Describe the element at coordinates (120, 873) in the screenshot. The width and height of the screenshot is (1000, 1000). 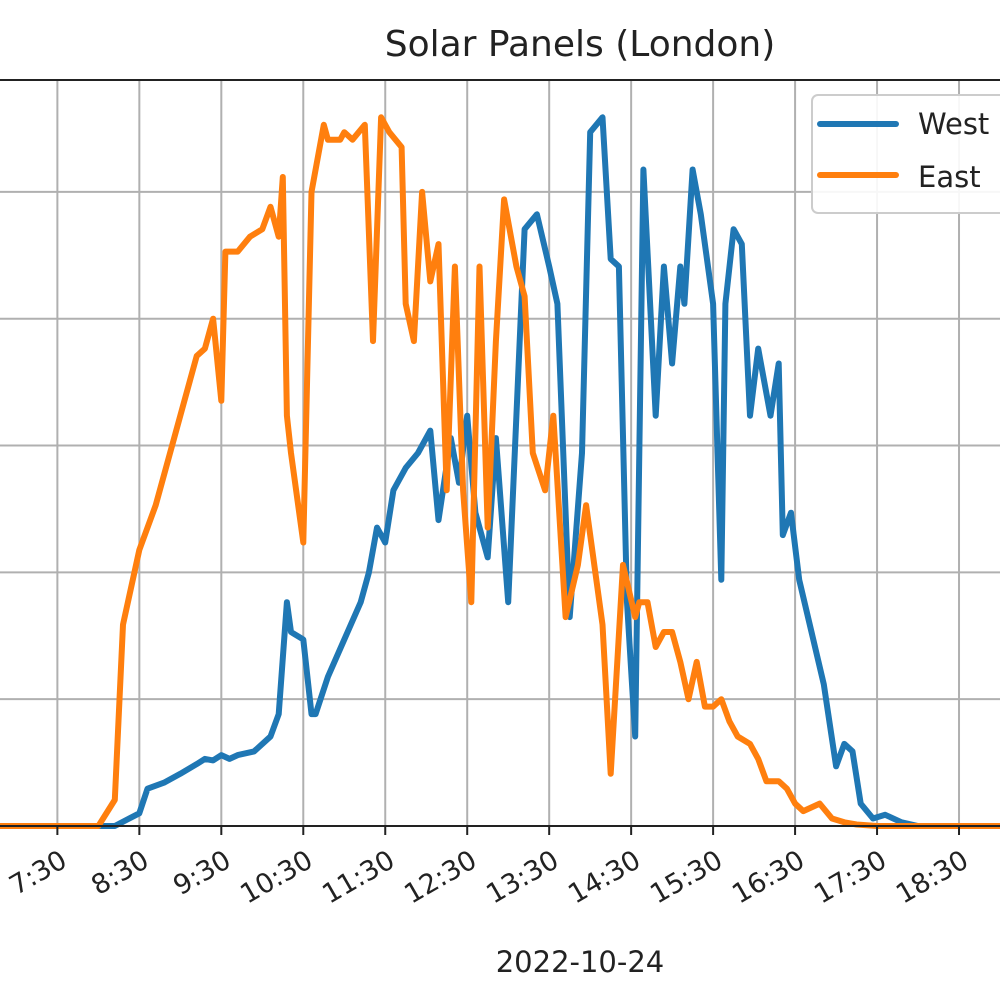
I see `x-tick-label-2: 8:30` at that location.